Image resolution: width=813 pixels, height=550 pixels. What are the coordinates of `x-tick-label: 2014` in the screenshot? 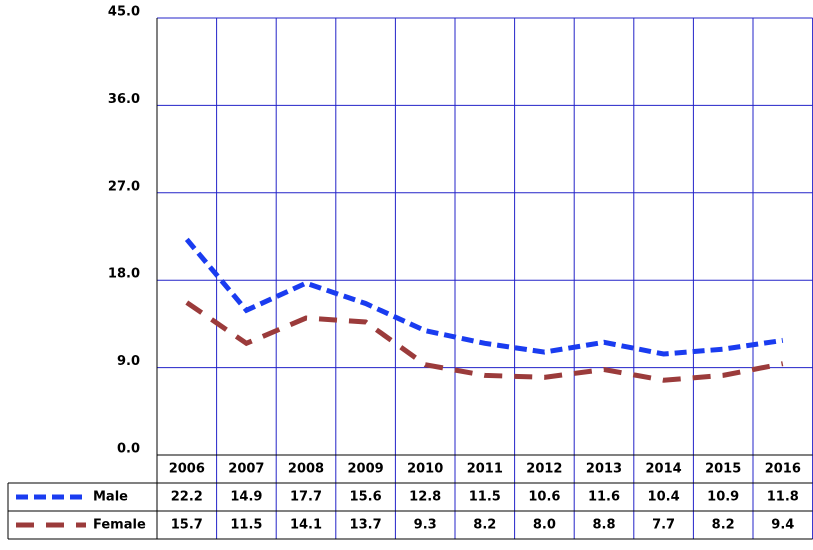 It's located at (664, 469).